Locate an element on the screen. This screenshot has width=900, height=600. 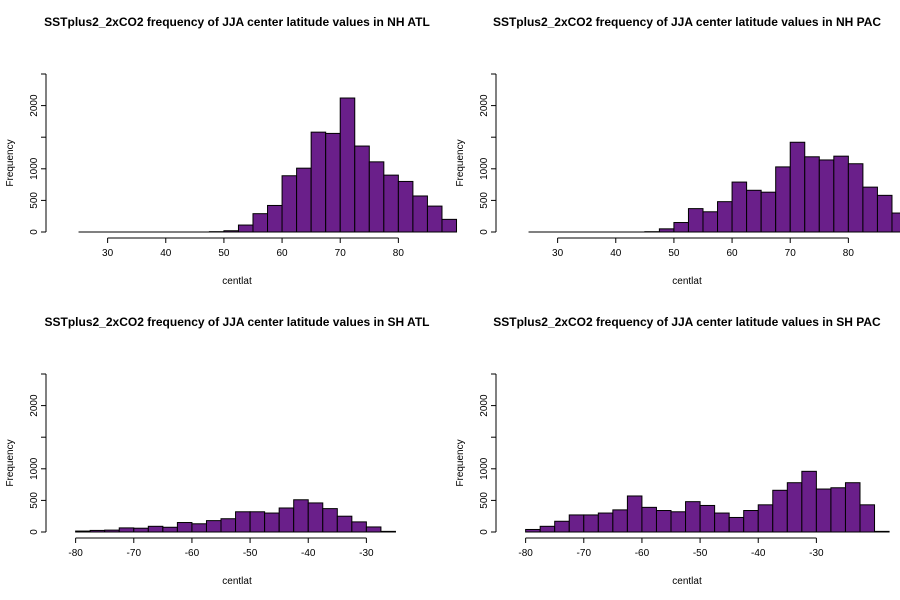
x-tick-label: -40 is located at coordinates (308, 553).